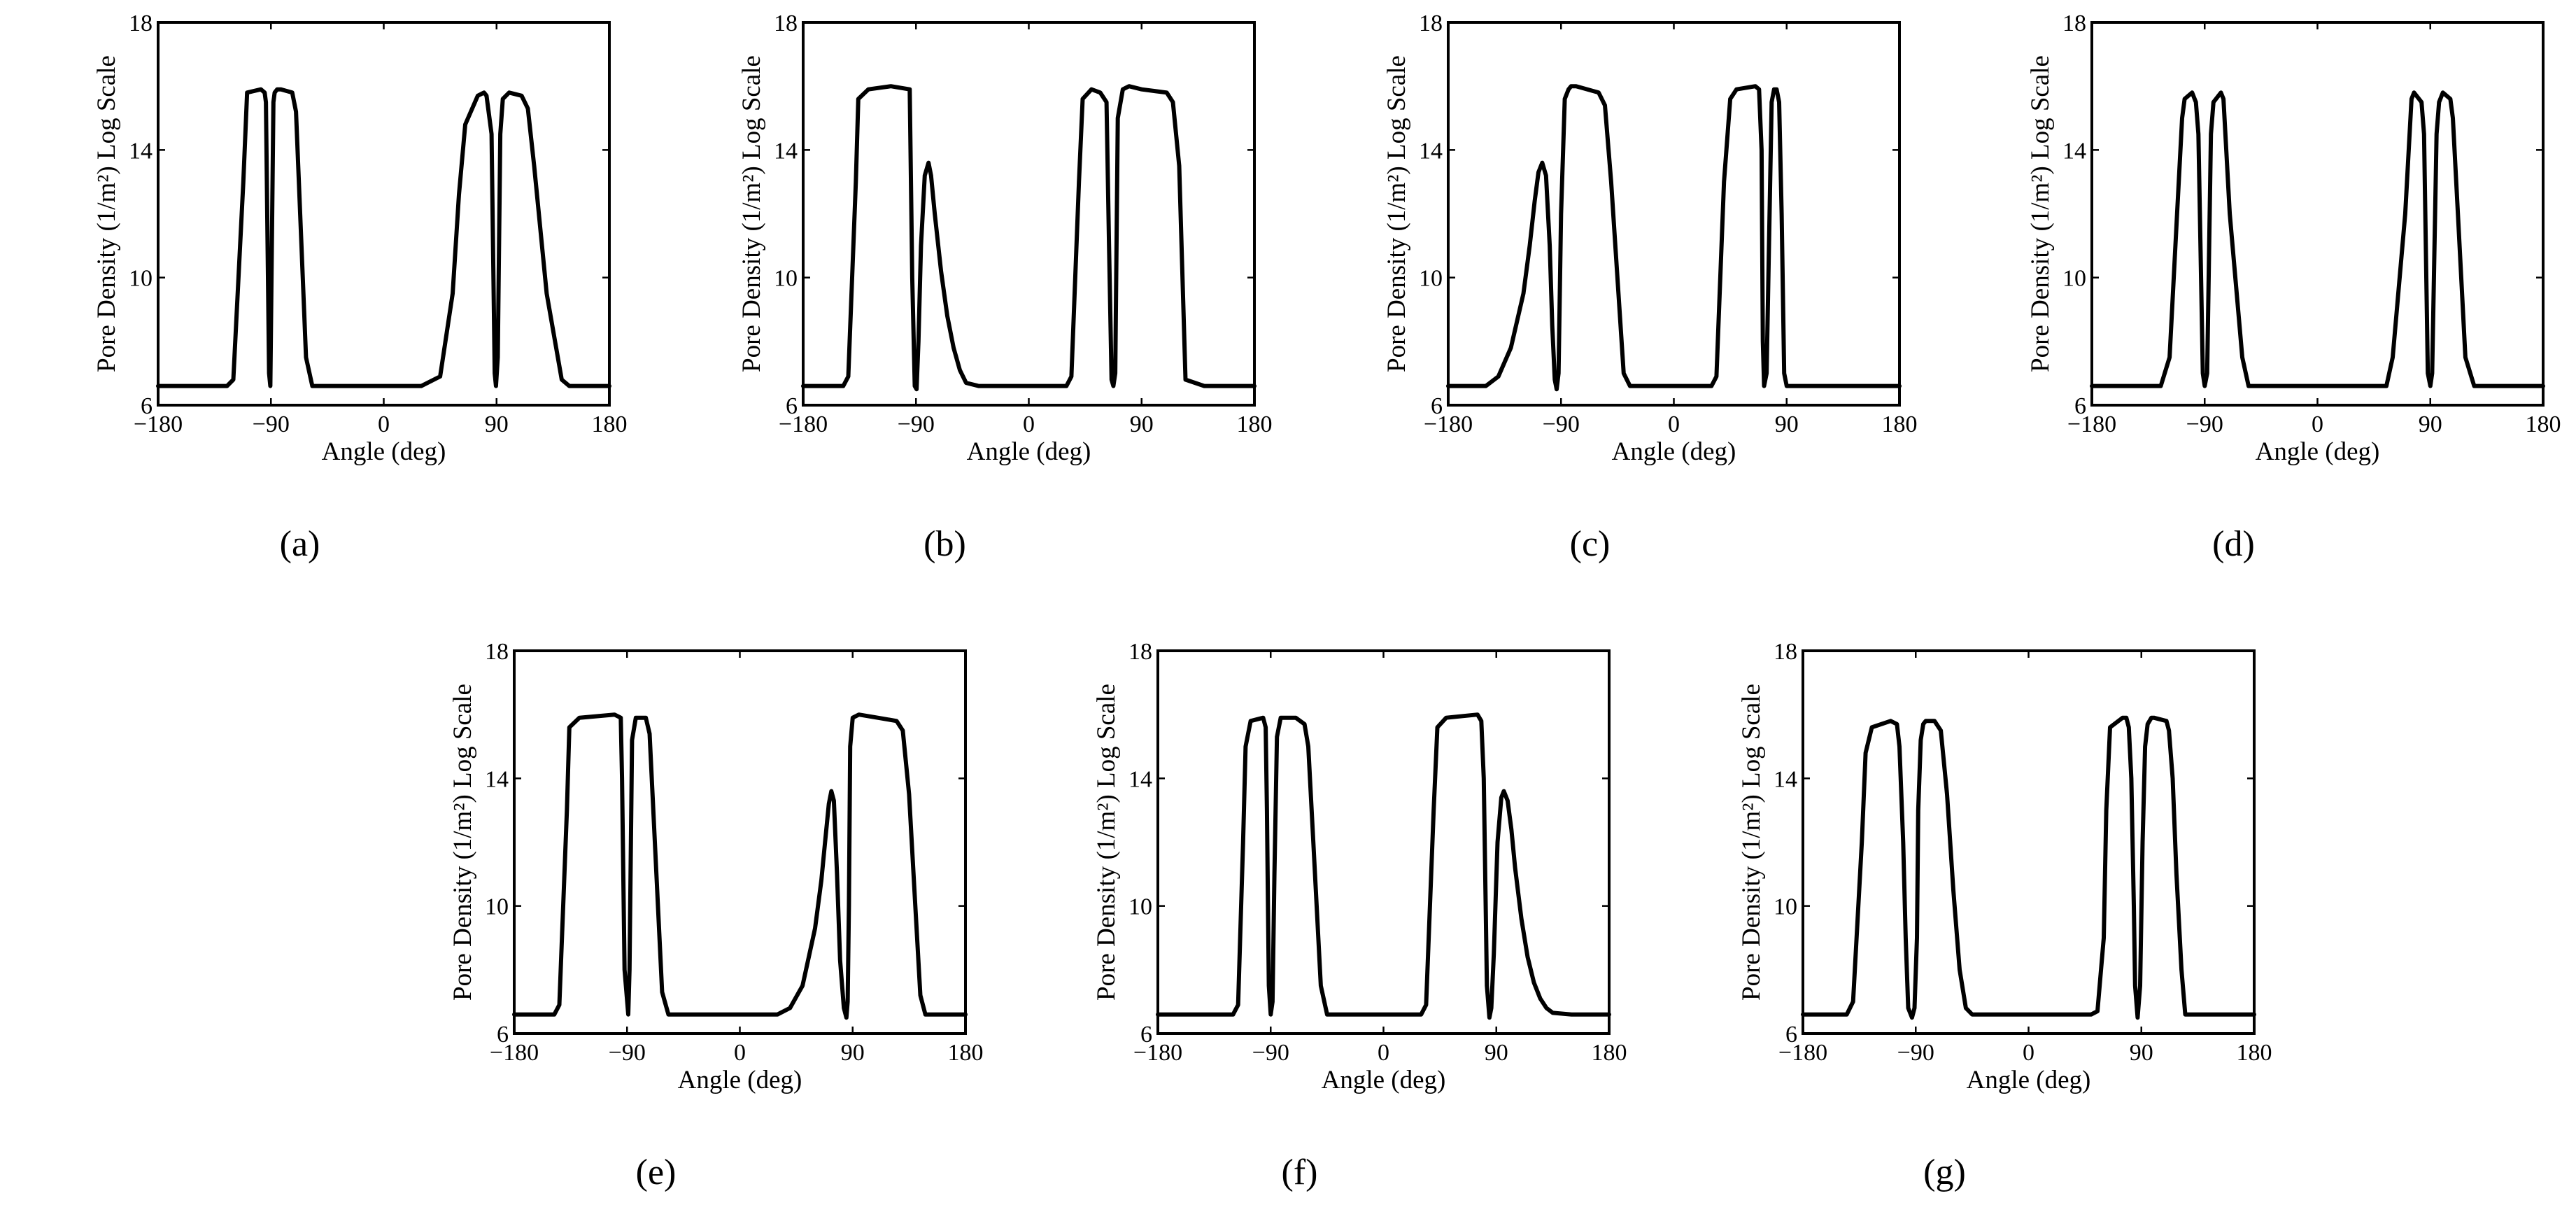 This screenshot has height=1212, width=2576. What do you see at coordinates (1944, 1173) in the screenshot?
I see `panel-caption: (g)` at bounding box center [1944, 1173].